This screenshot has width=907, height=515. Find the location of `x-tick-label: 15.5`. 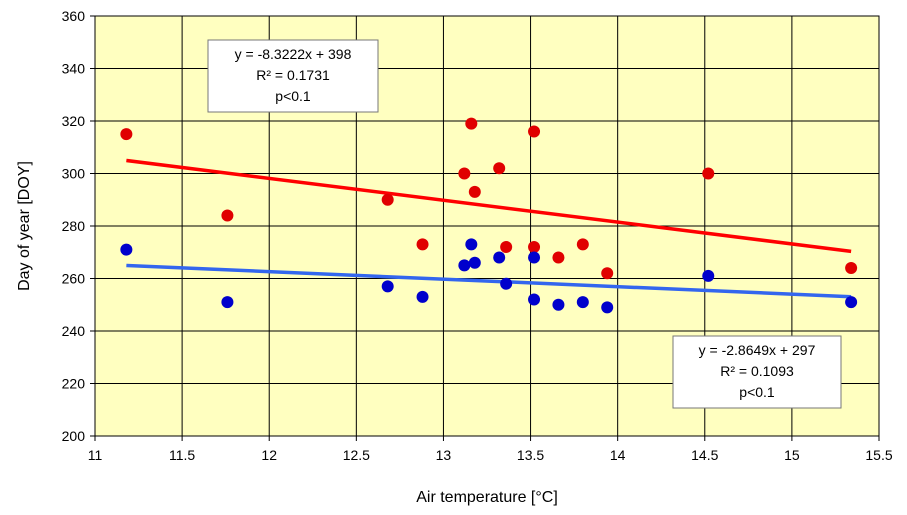

x-tick-label: 15.5 is located at coordinates (878, 455).